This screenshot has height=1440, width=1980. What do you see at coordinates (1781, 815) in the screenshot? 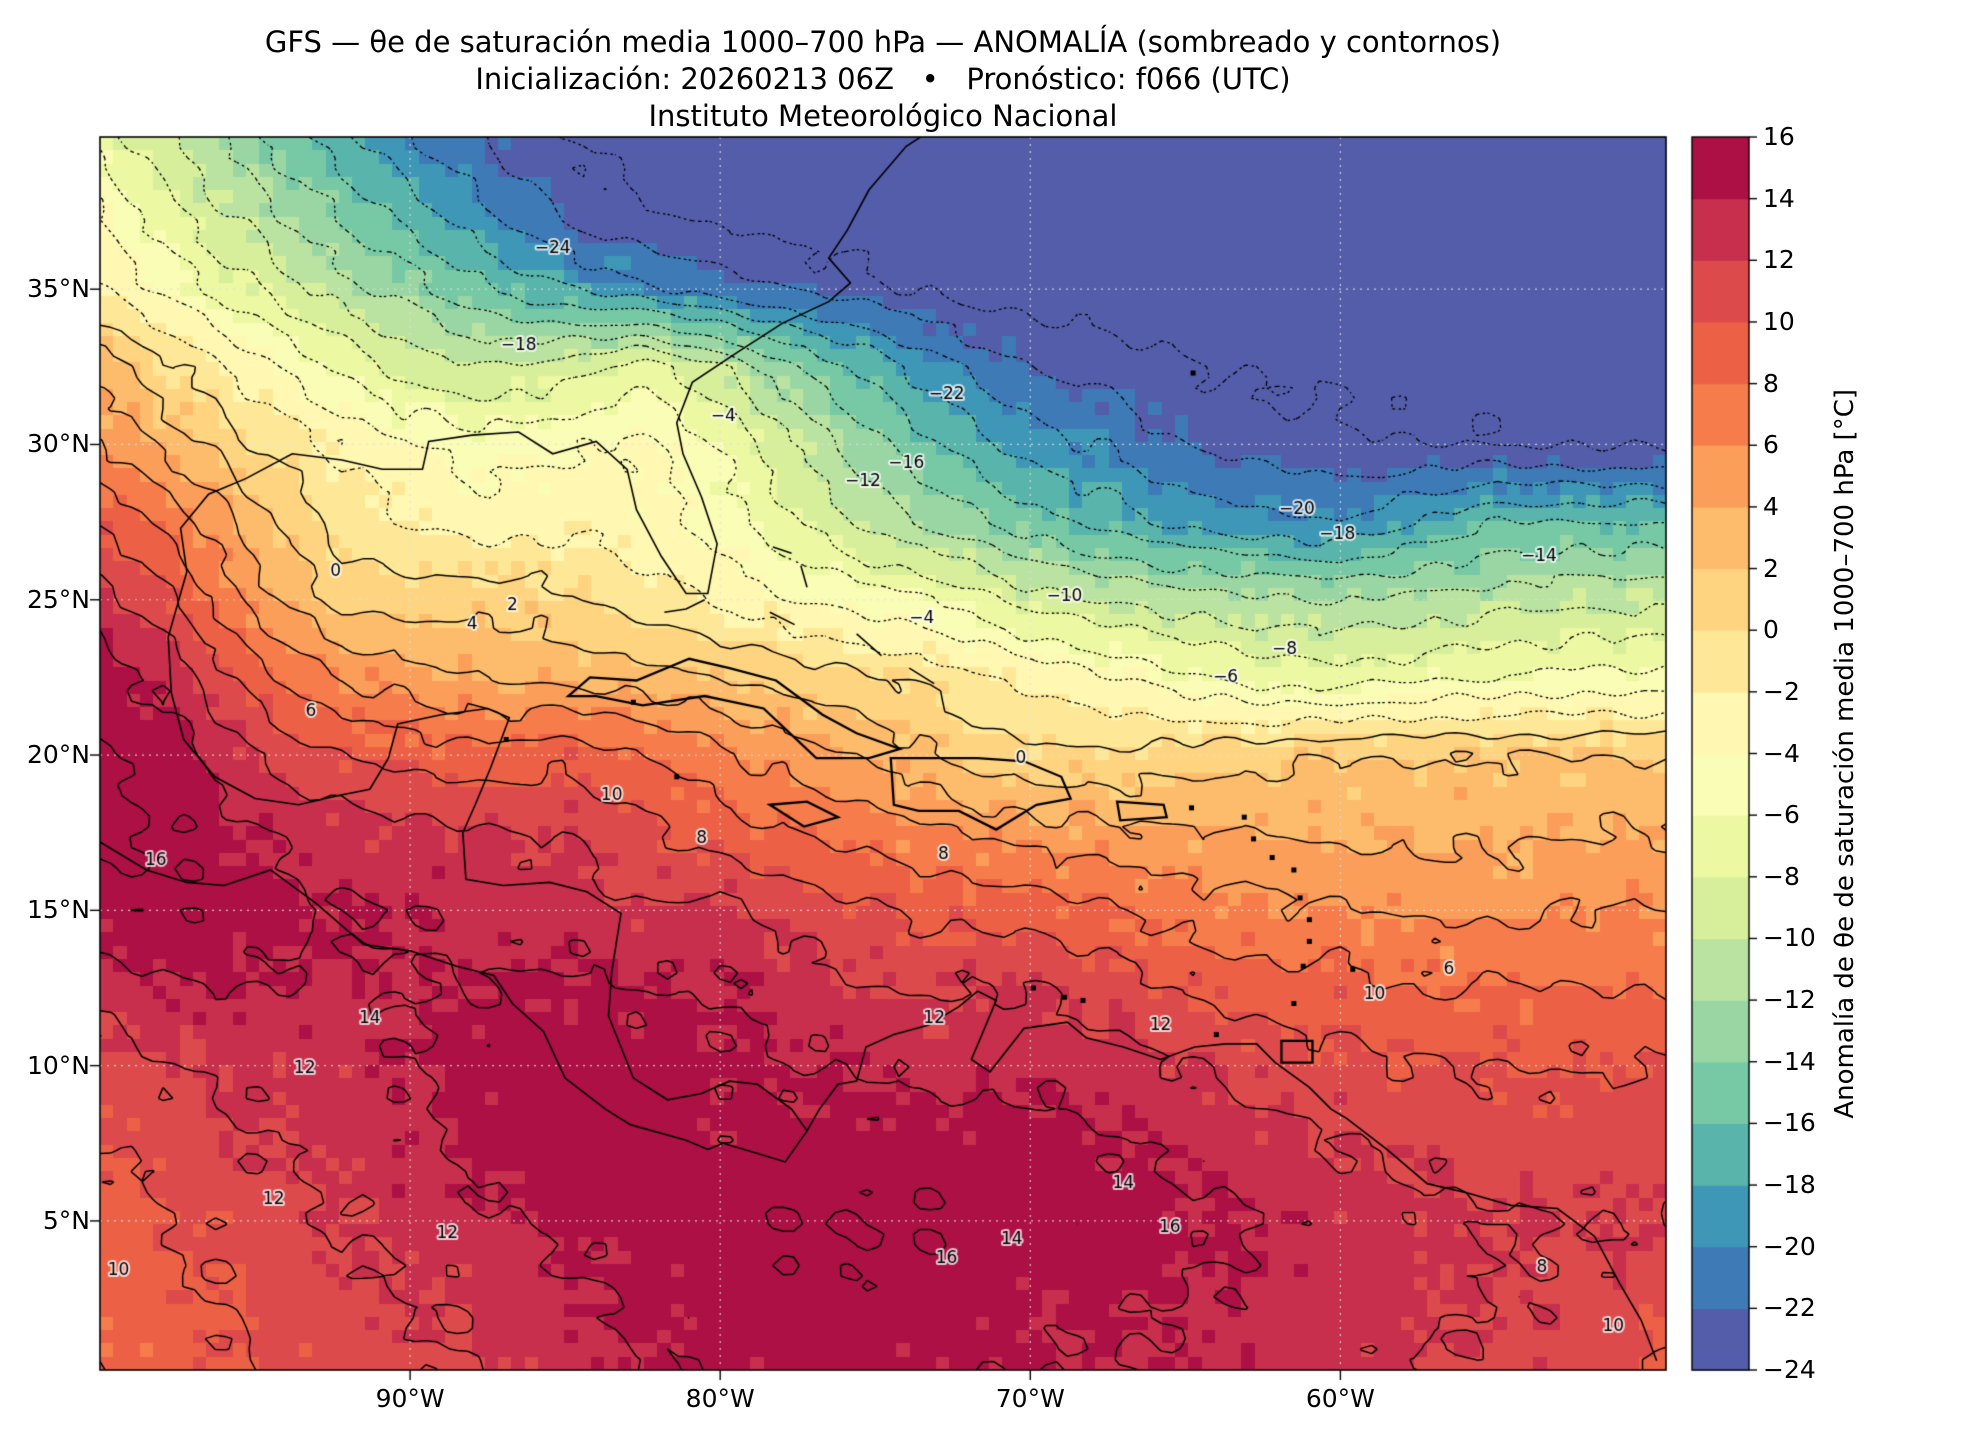
I see `colorbar-tick-label: −6` at bounding box center [1781, 815].